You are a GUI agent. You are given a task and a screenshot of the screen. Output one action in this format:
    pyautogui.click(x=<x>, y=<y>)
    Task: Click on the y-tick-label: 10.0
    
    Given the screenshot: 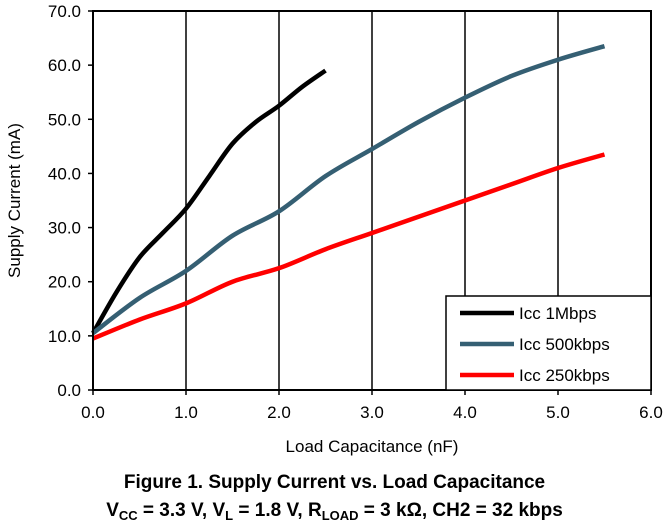 What is the action you would take?
    pyautogui.click(x=64, y=336)
    